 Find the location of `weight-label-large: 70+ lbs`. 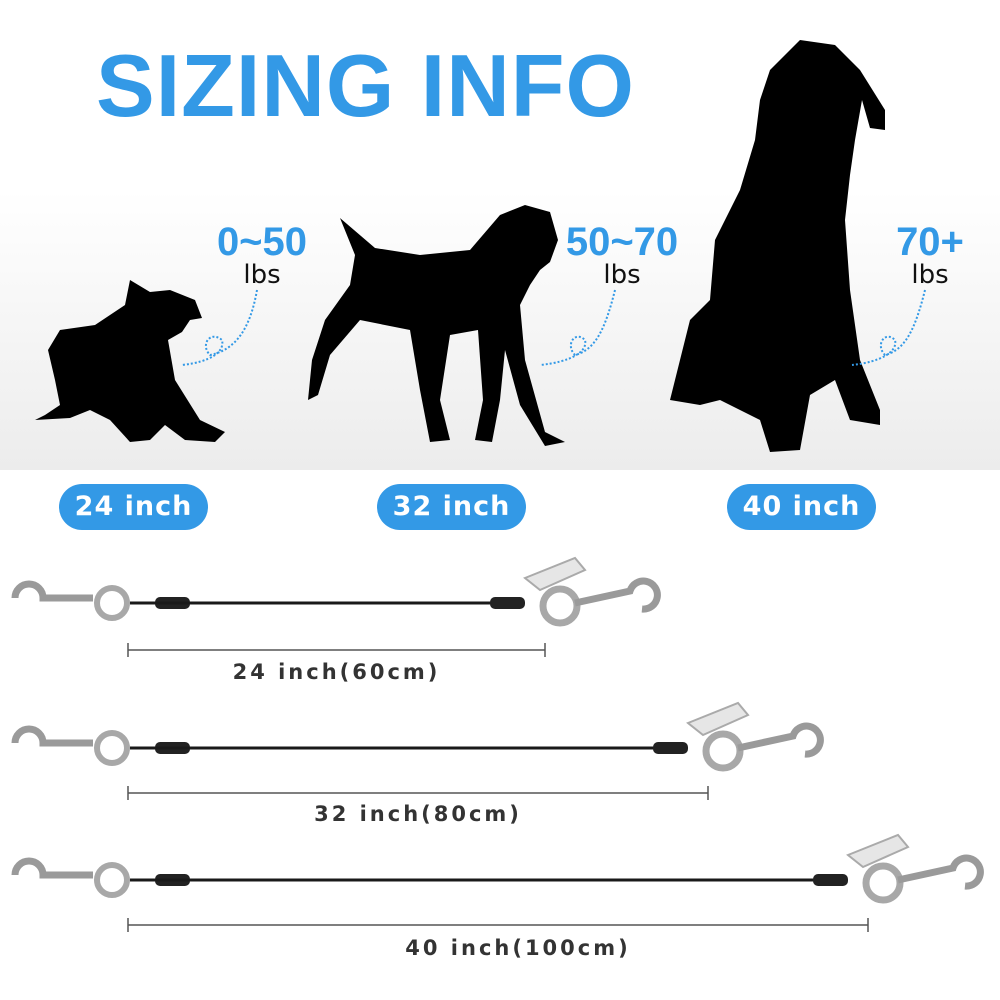

weight-label-large: 70+ lbs is located at coordinates (930, 255).